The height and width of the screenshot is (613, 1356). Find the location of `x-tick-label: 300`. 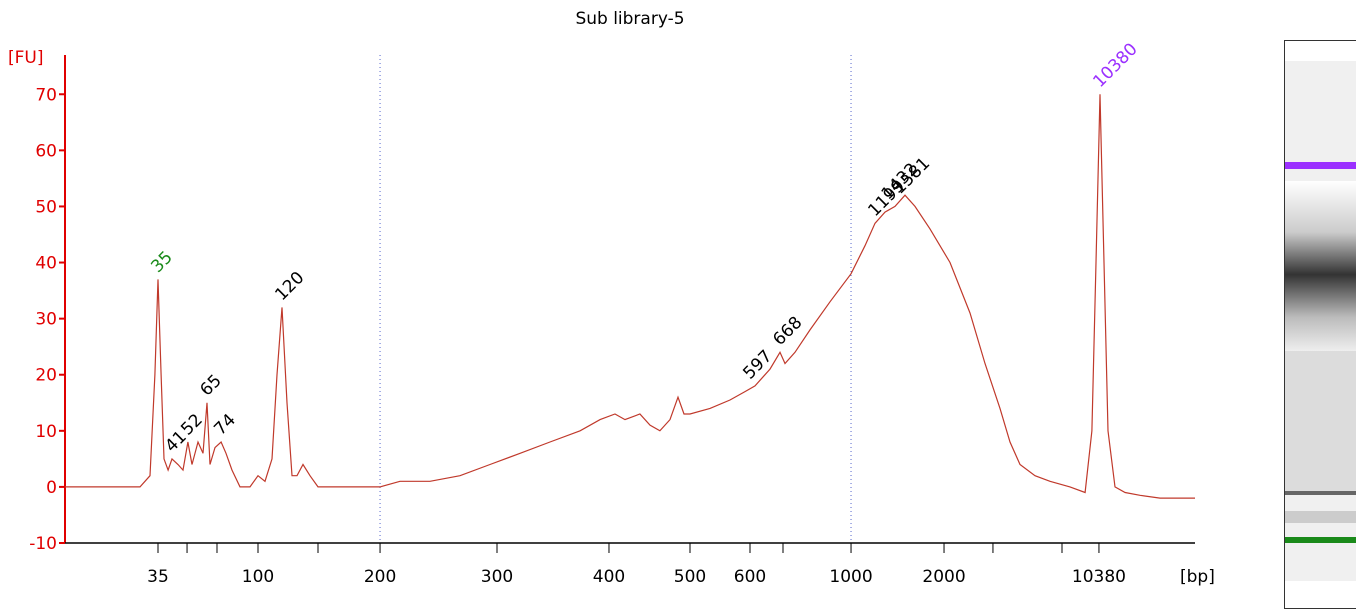

x-tick-label: 300 is located at coordinates (497, 577).